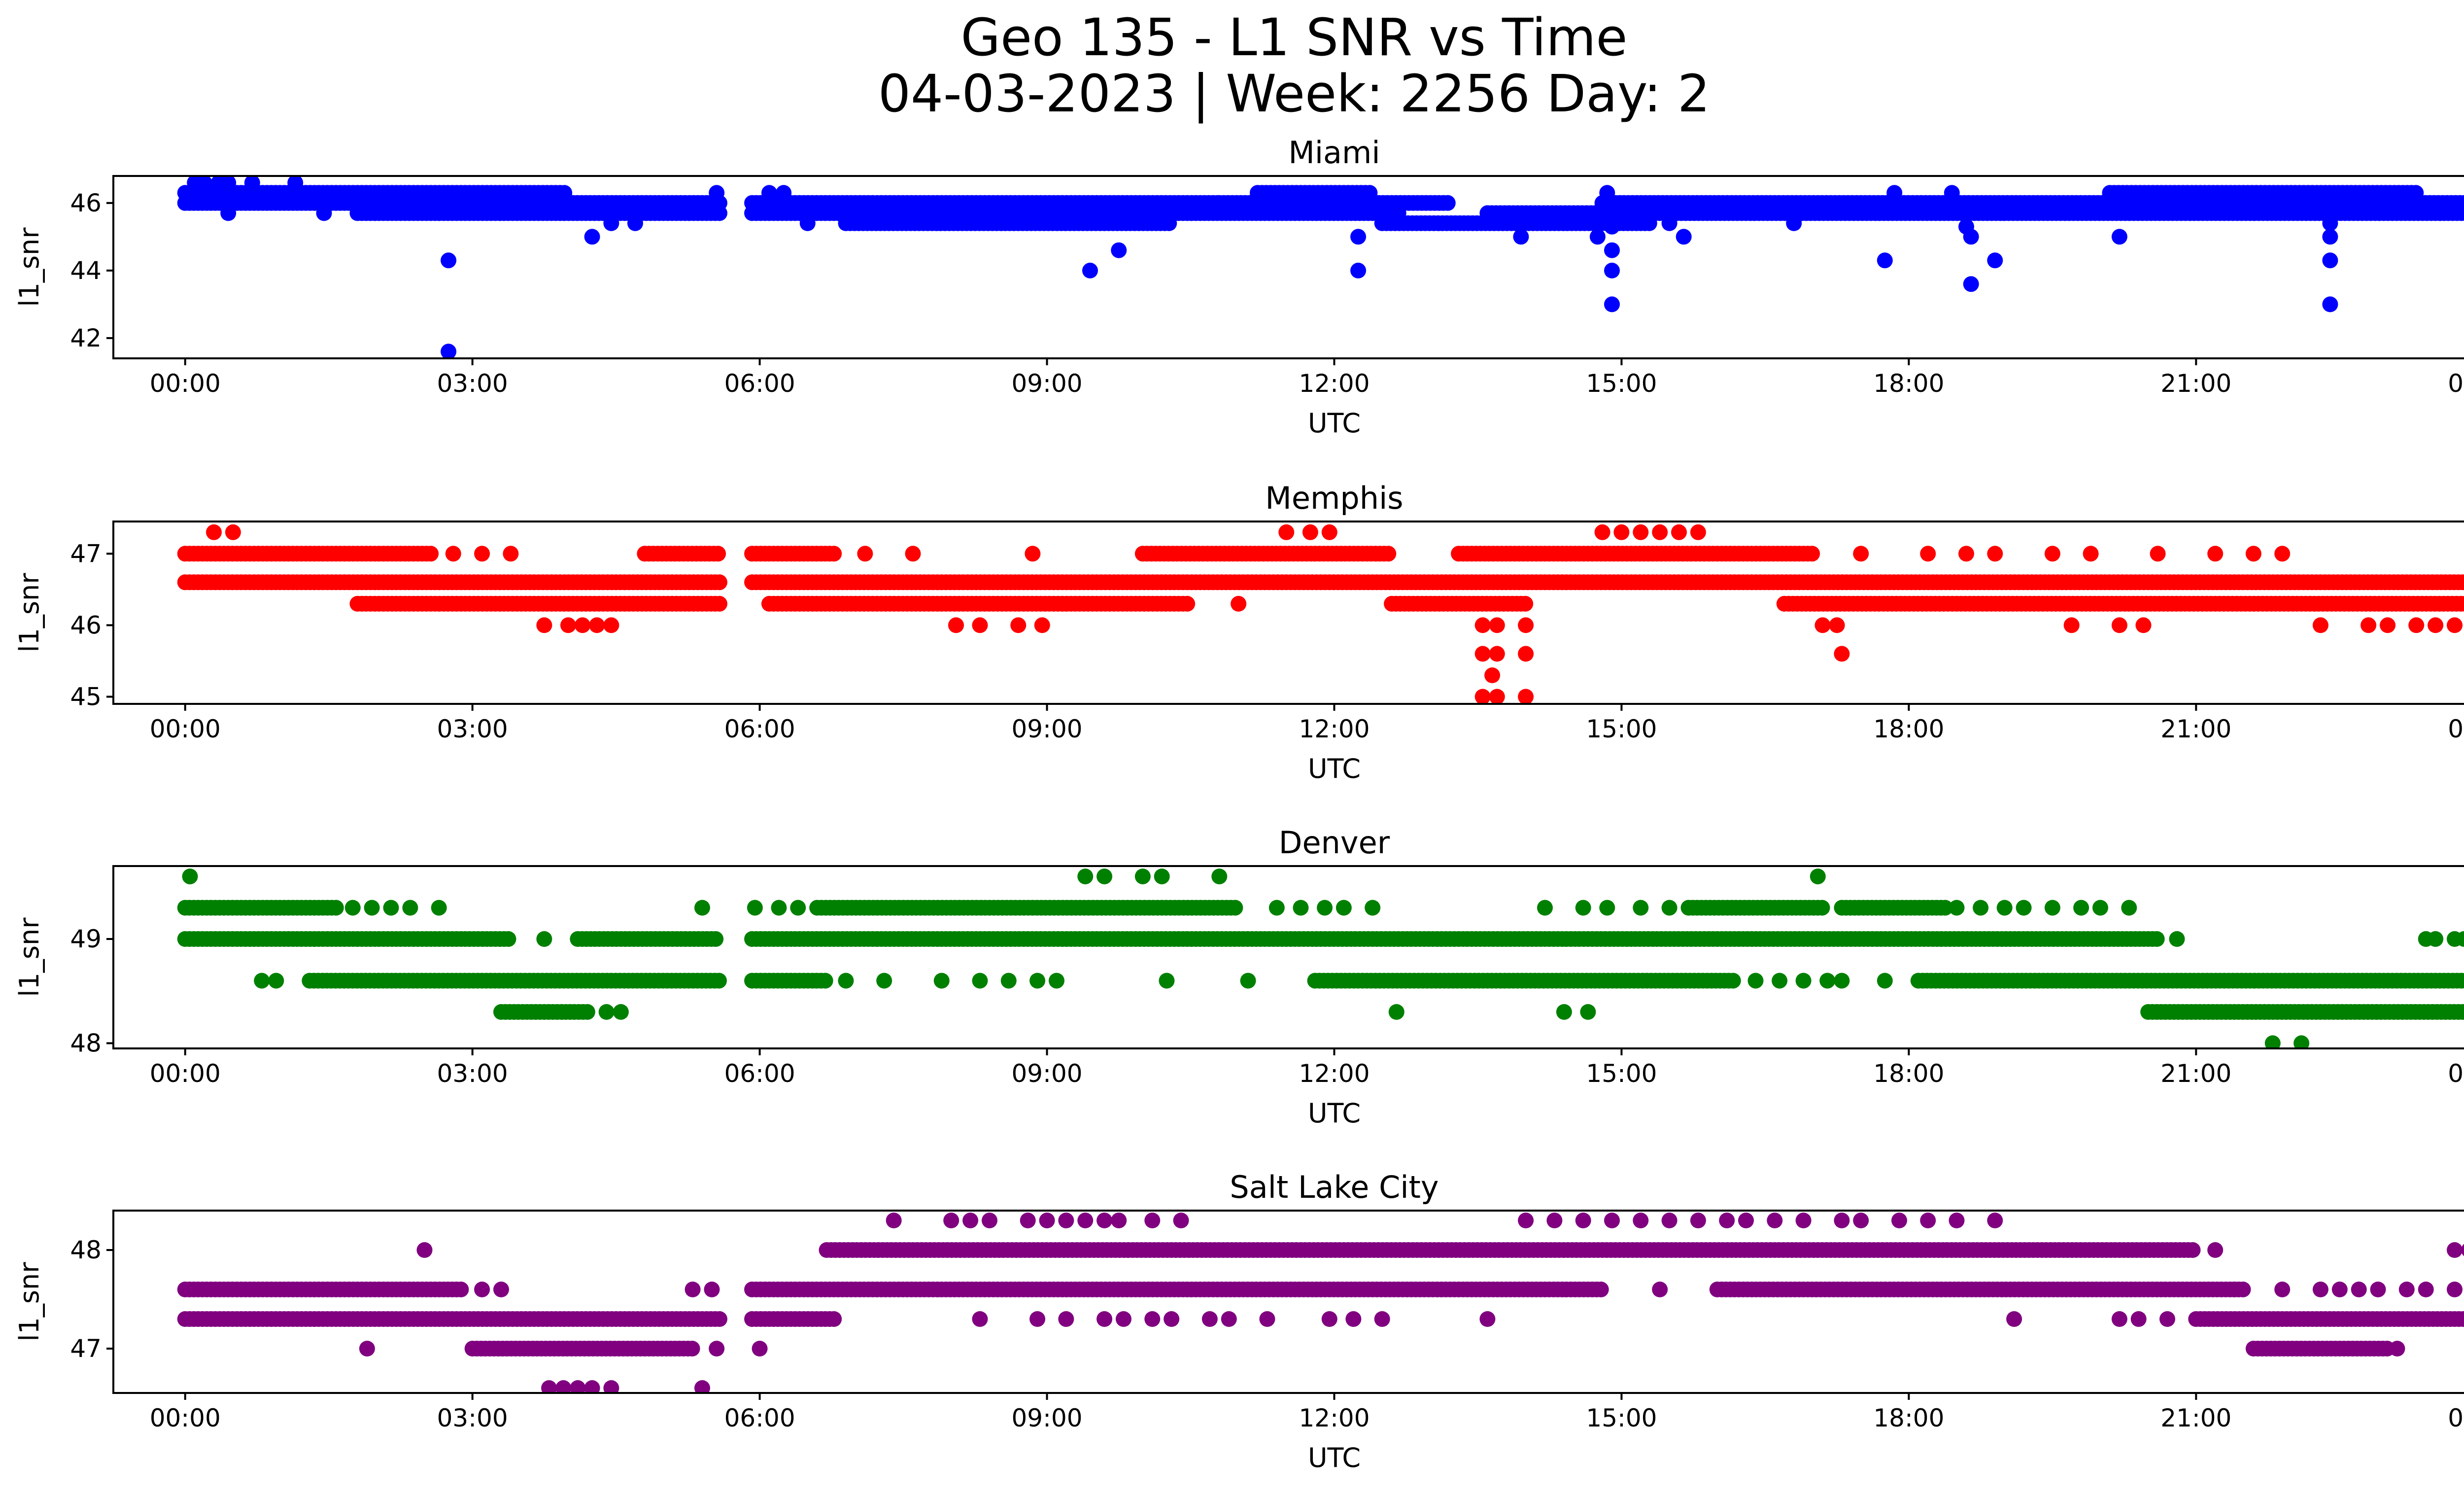 This screenshot has height=1495, width=2464. I want to click on subplot-title: Miami, so click(1334, 153).